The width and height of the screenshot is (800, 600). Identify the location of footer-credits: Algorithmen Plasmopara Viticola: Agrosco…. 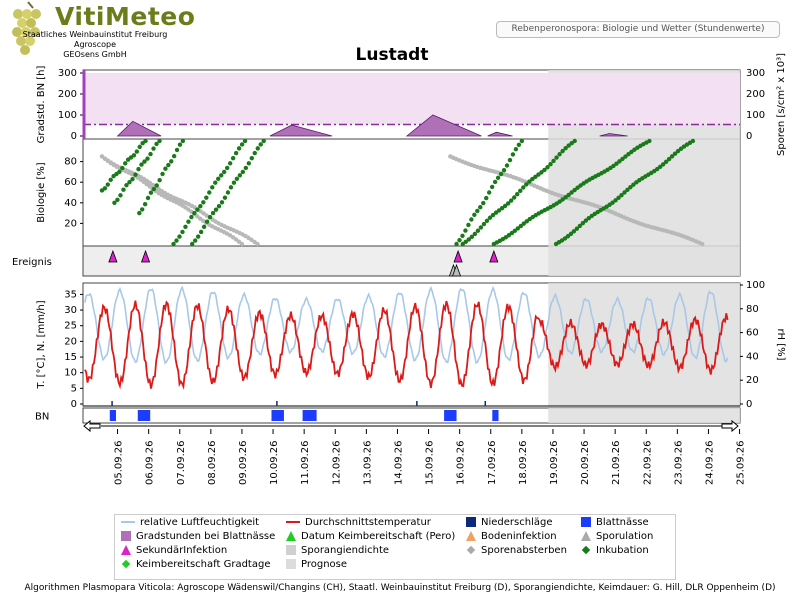
(400, 588).